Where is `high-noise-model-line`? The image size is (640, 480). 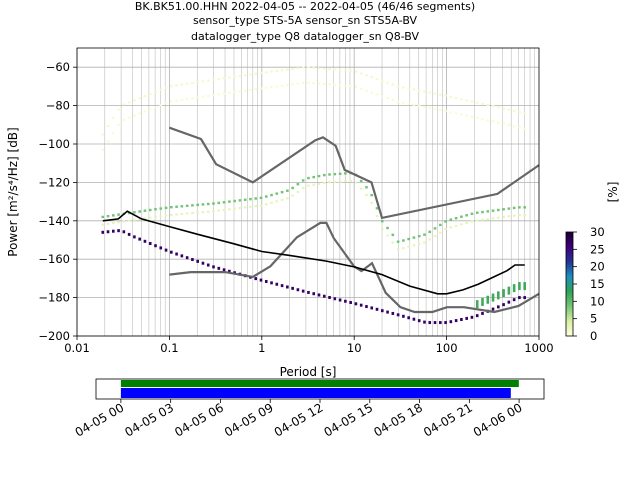
high-noise-model-line is located at coordinates (354, 173).